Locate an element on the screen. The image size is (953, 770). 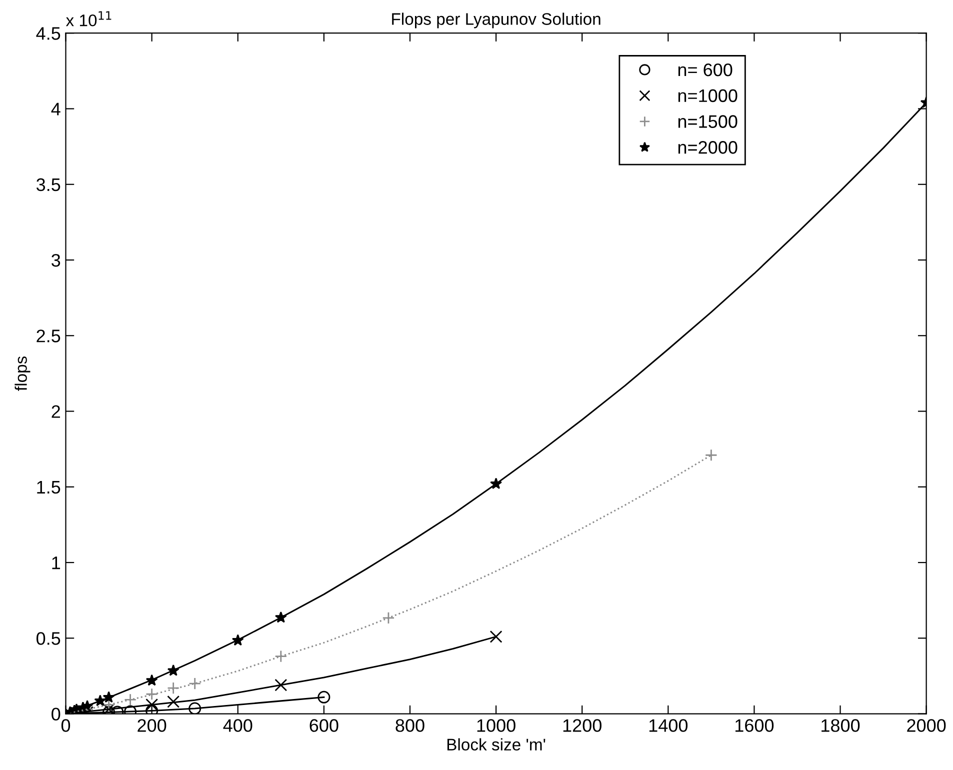
x-tick-label: 2000 is located at coordinates (926, 725).